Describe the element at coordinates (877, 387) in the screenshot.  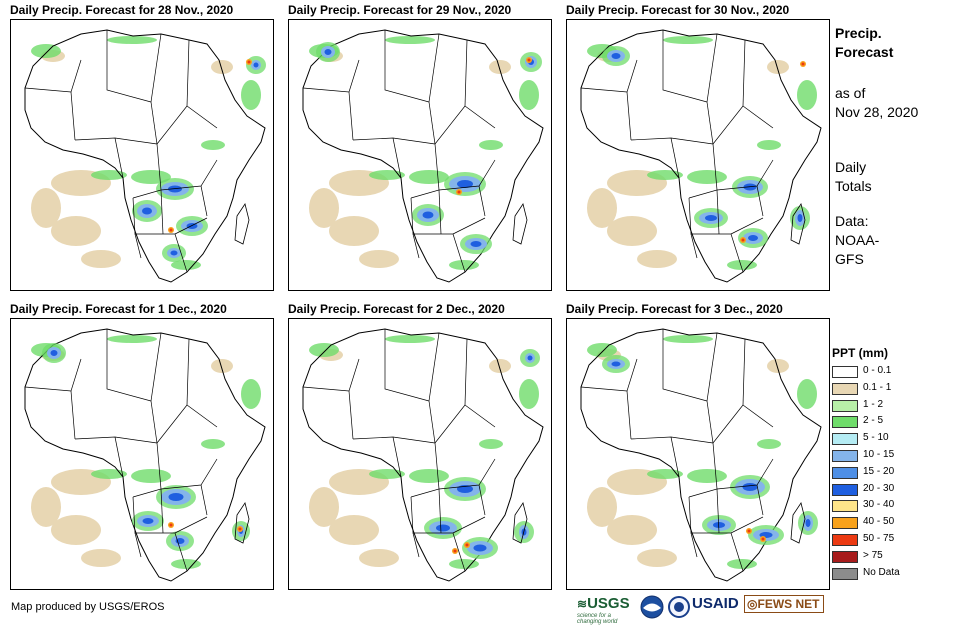
I see `legend-label: 0.1 - 1` at that location.